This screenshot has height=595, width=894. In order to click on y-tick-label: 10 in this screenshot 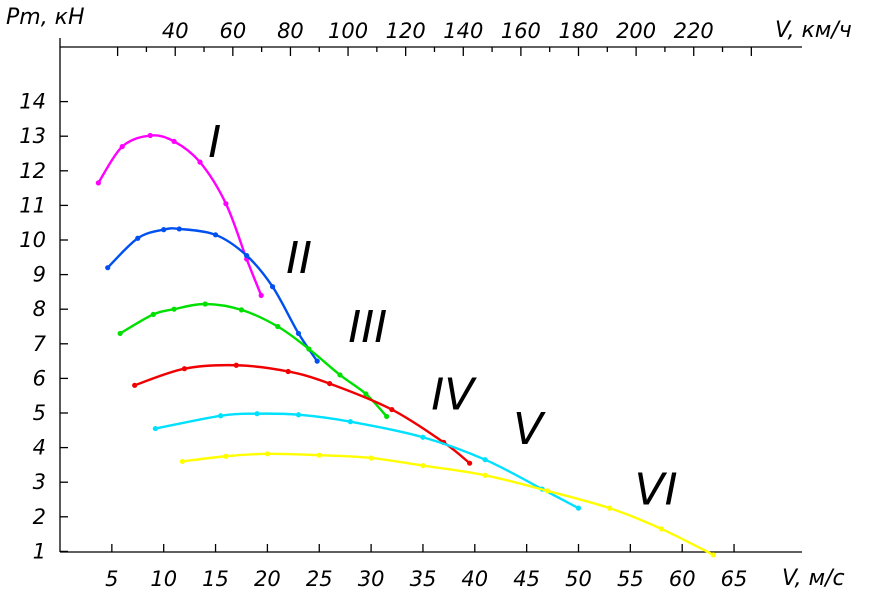, I will do `click(32, 240)`.